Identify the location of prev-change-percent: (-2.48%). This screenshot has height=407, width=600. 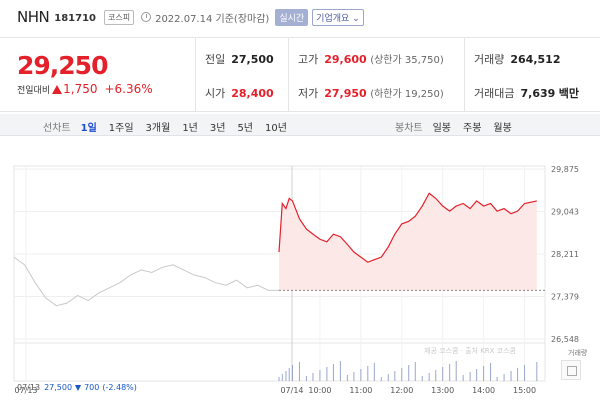
(119, 387).